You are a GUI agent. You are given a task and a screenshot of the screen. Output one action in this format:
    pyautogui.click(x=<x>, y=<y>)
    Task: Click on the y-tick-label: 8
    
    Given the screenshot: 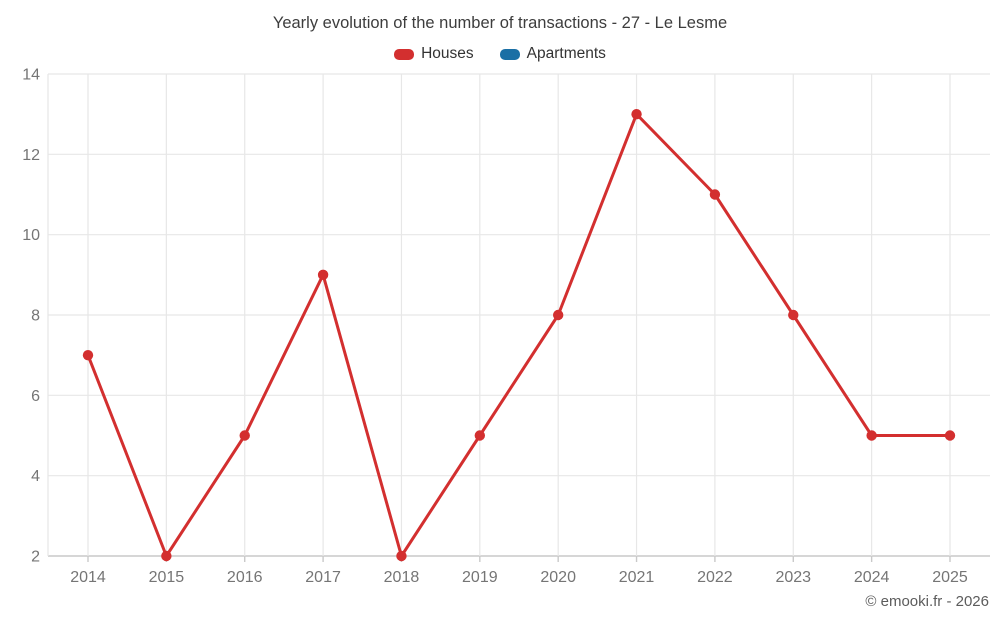 What is the action you would take?
    pyautogui.click(x=35, y=316)
    